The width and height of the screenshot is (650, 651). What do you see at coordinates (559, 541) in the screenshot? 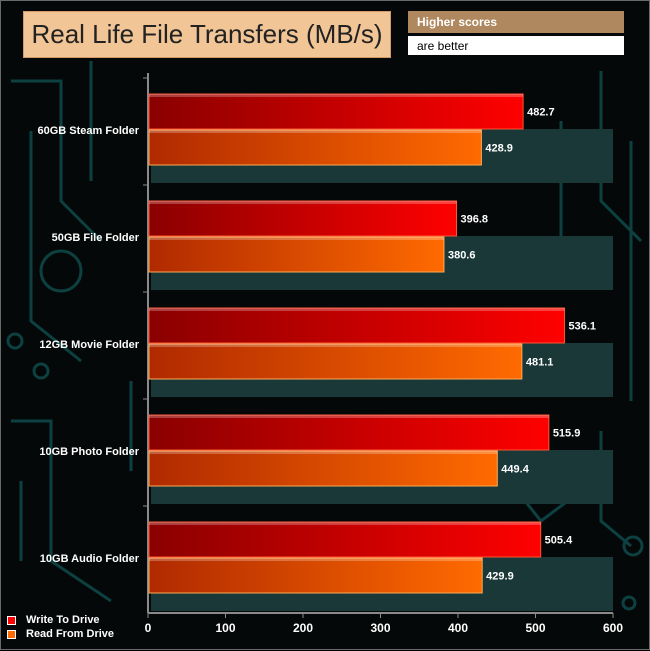
I see `data-label: 505.4` at bounding box center [559, 541].